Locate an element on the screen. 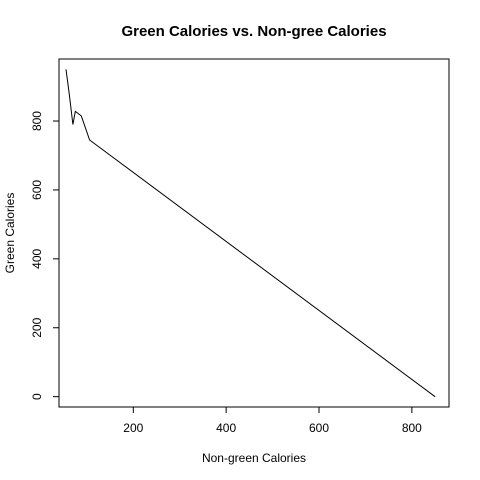  x-axis-label: Non-green Calories is located at coordinates (254, 458).